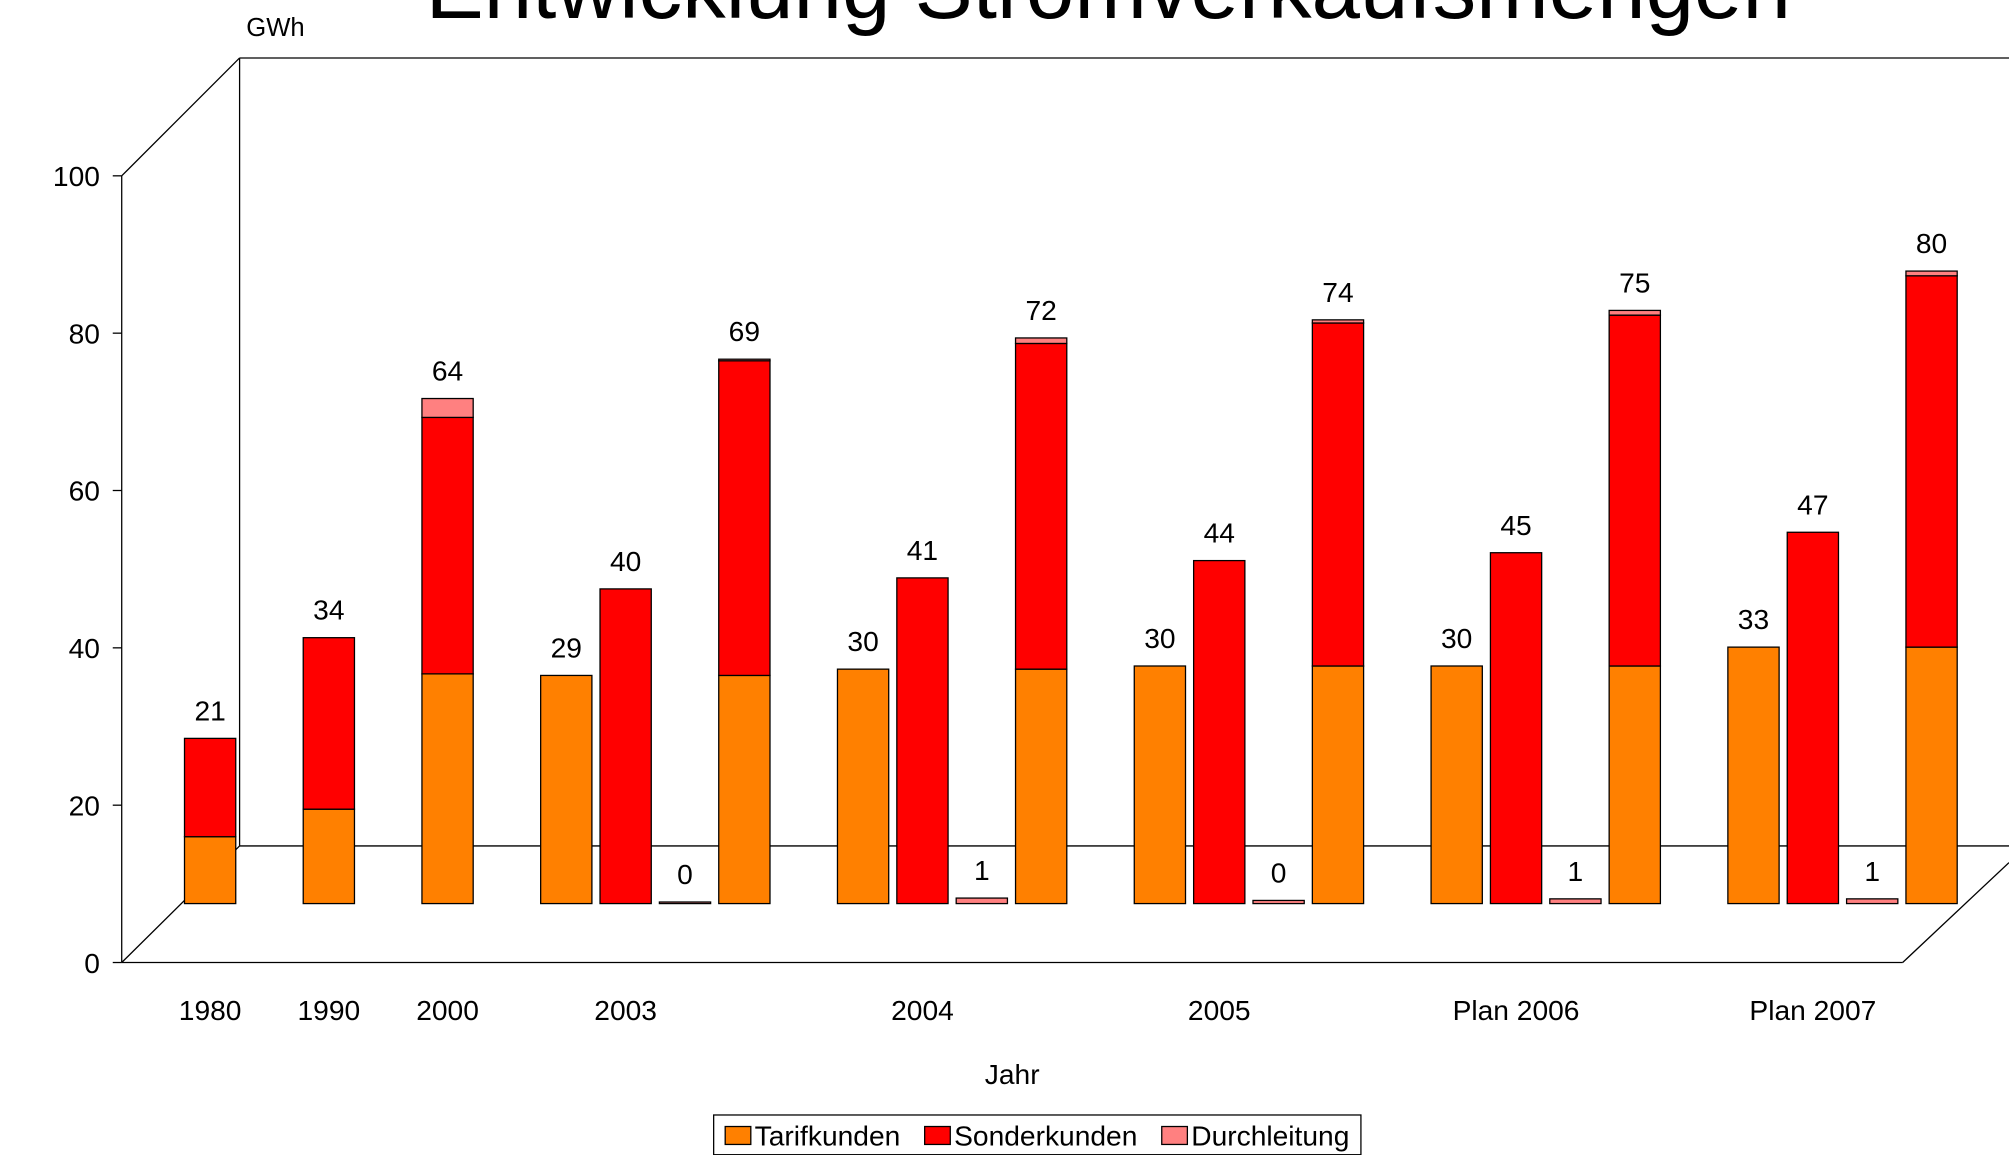  Describe the element at coordinates (1931, 243) in the screenshot. I see `data-label: 80` at that location.